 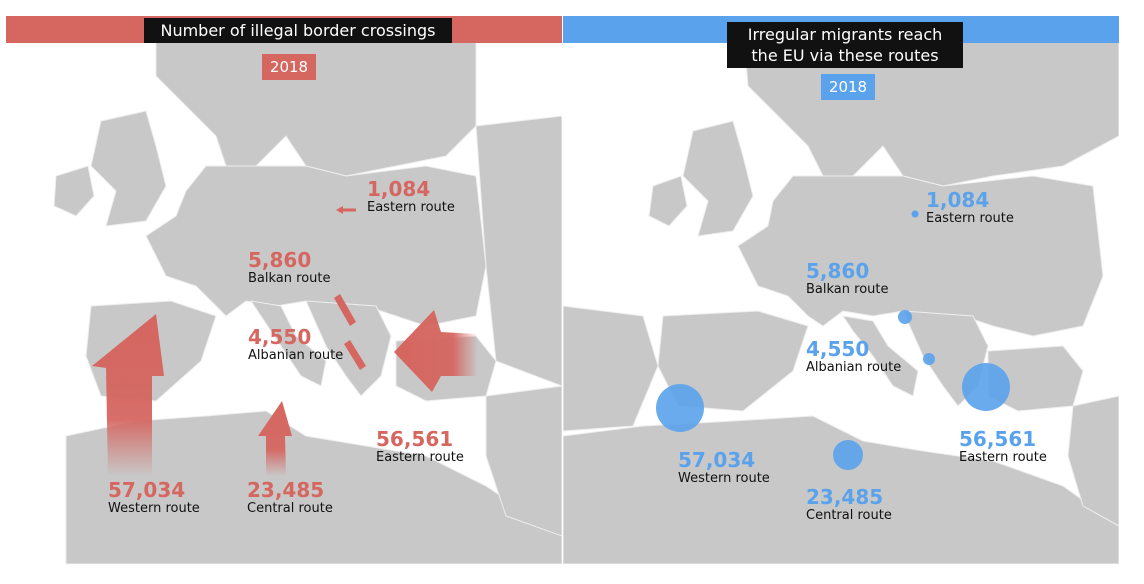 I want to click on central-route-arrow, so click(x=275, y=438).